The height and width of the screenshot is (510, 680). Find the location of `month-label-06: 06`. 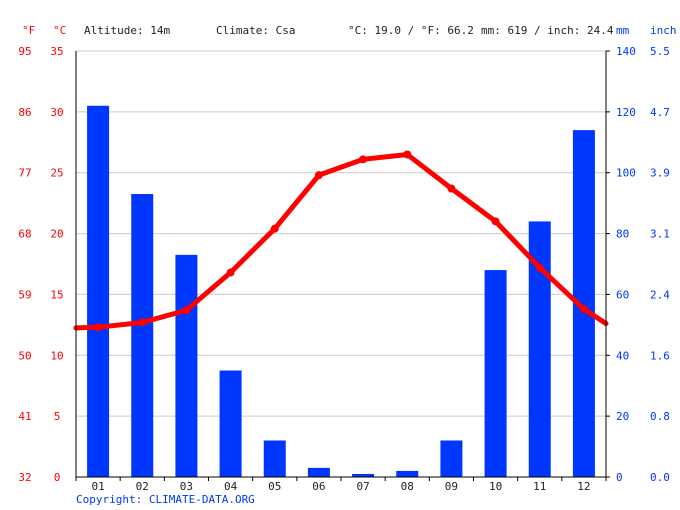

month-label-06: 06 is located at coordinates (318, 486).